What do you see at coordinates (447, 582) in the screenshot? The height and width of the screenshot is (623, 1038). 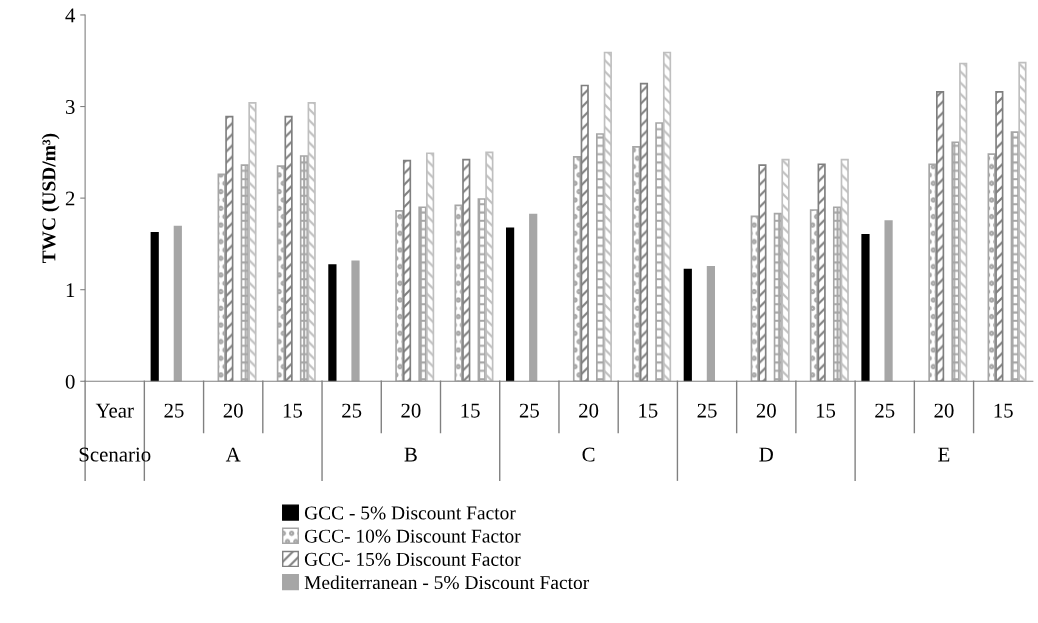 I see `legend-label: Mediterranean - 5% Discount Factor` at bounding box center [447, 582].